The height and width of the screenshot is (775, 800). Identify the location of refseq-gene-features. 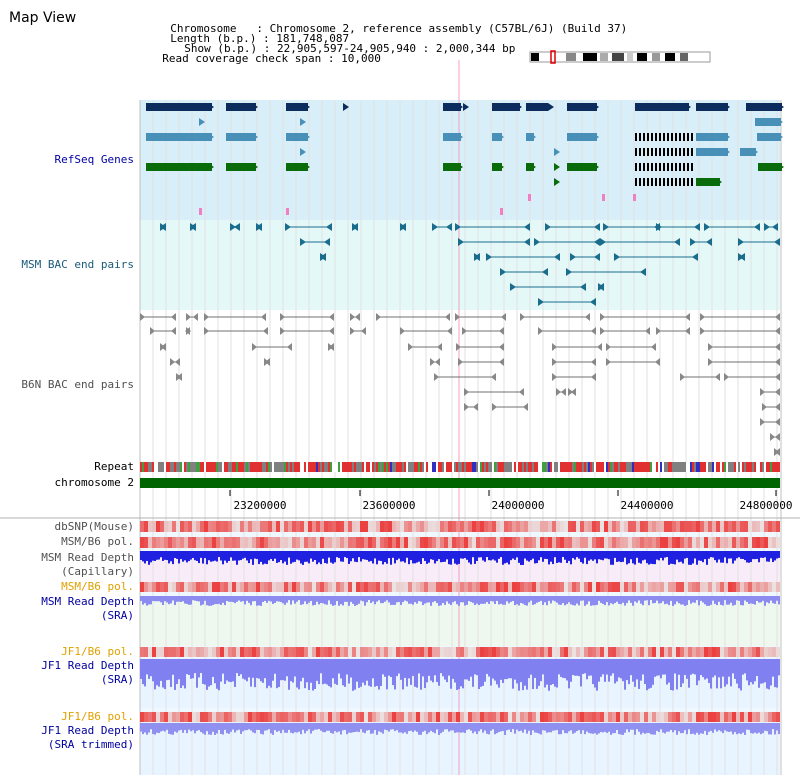
(465, 159).